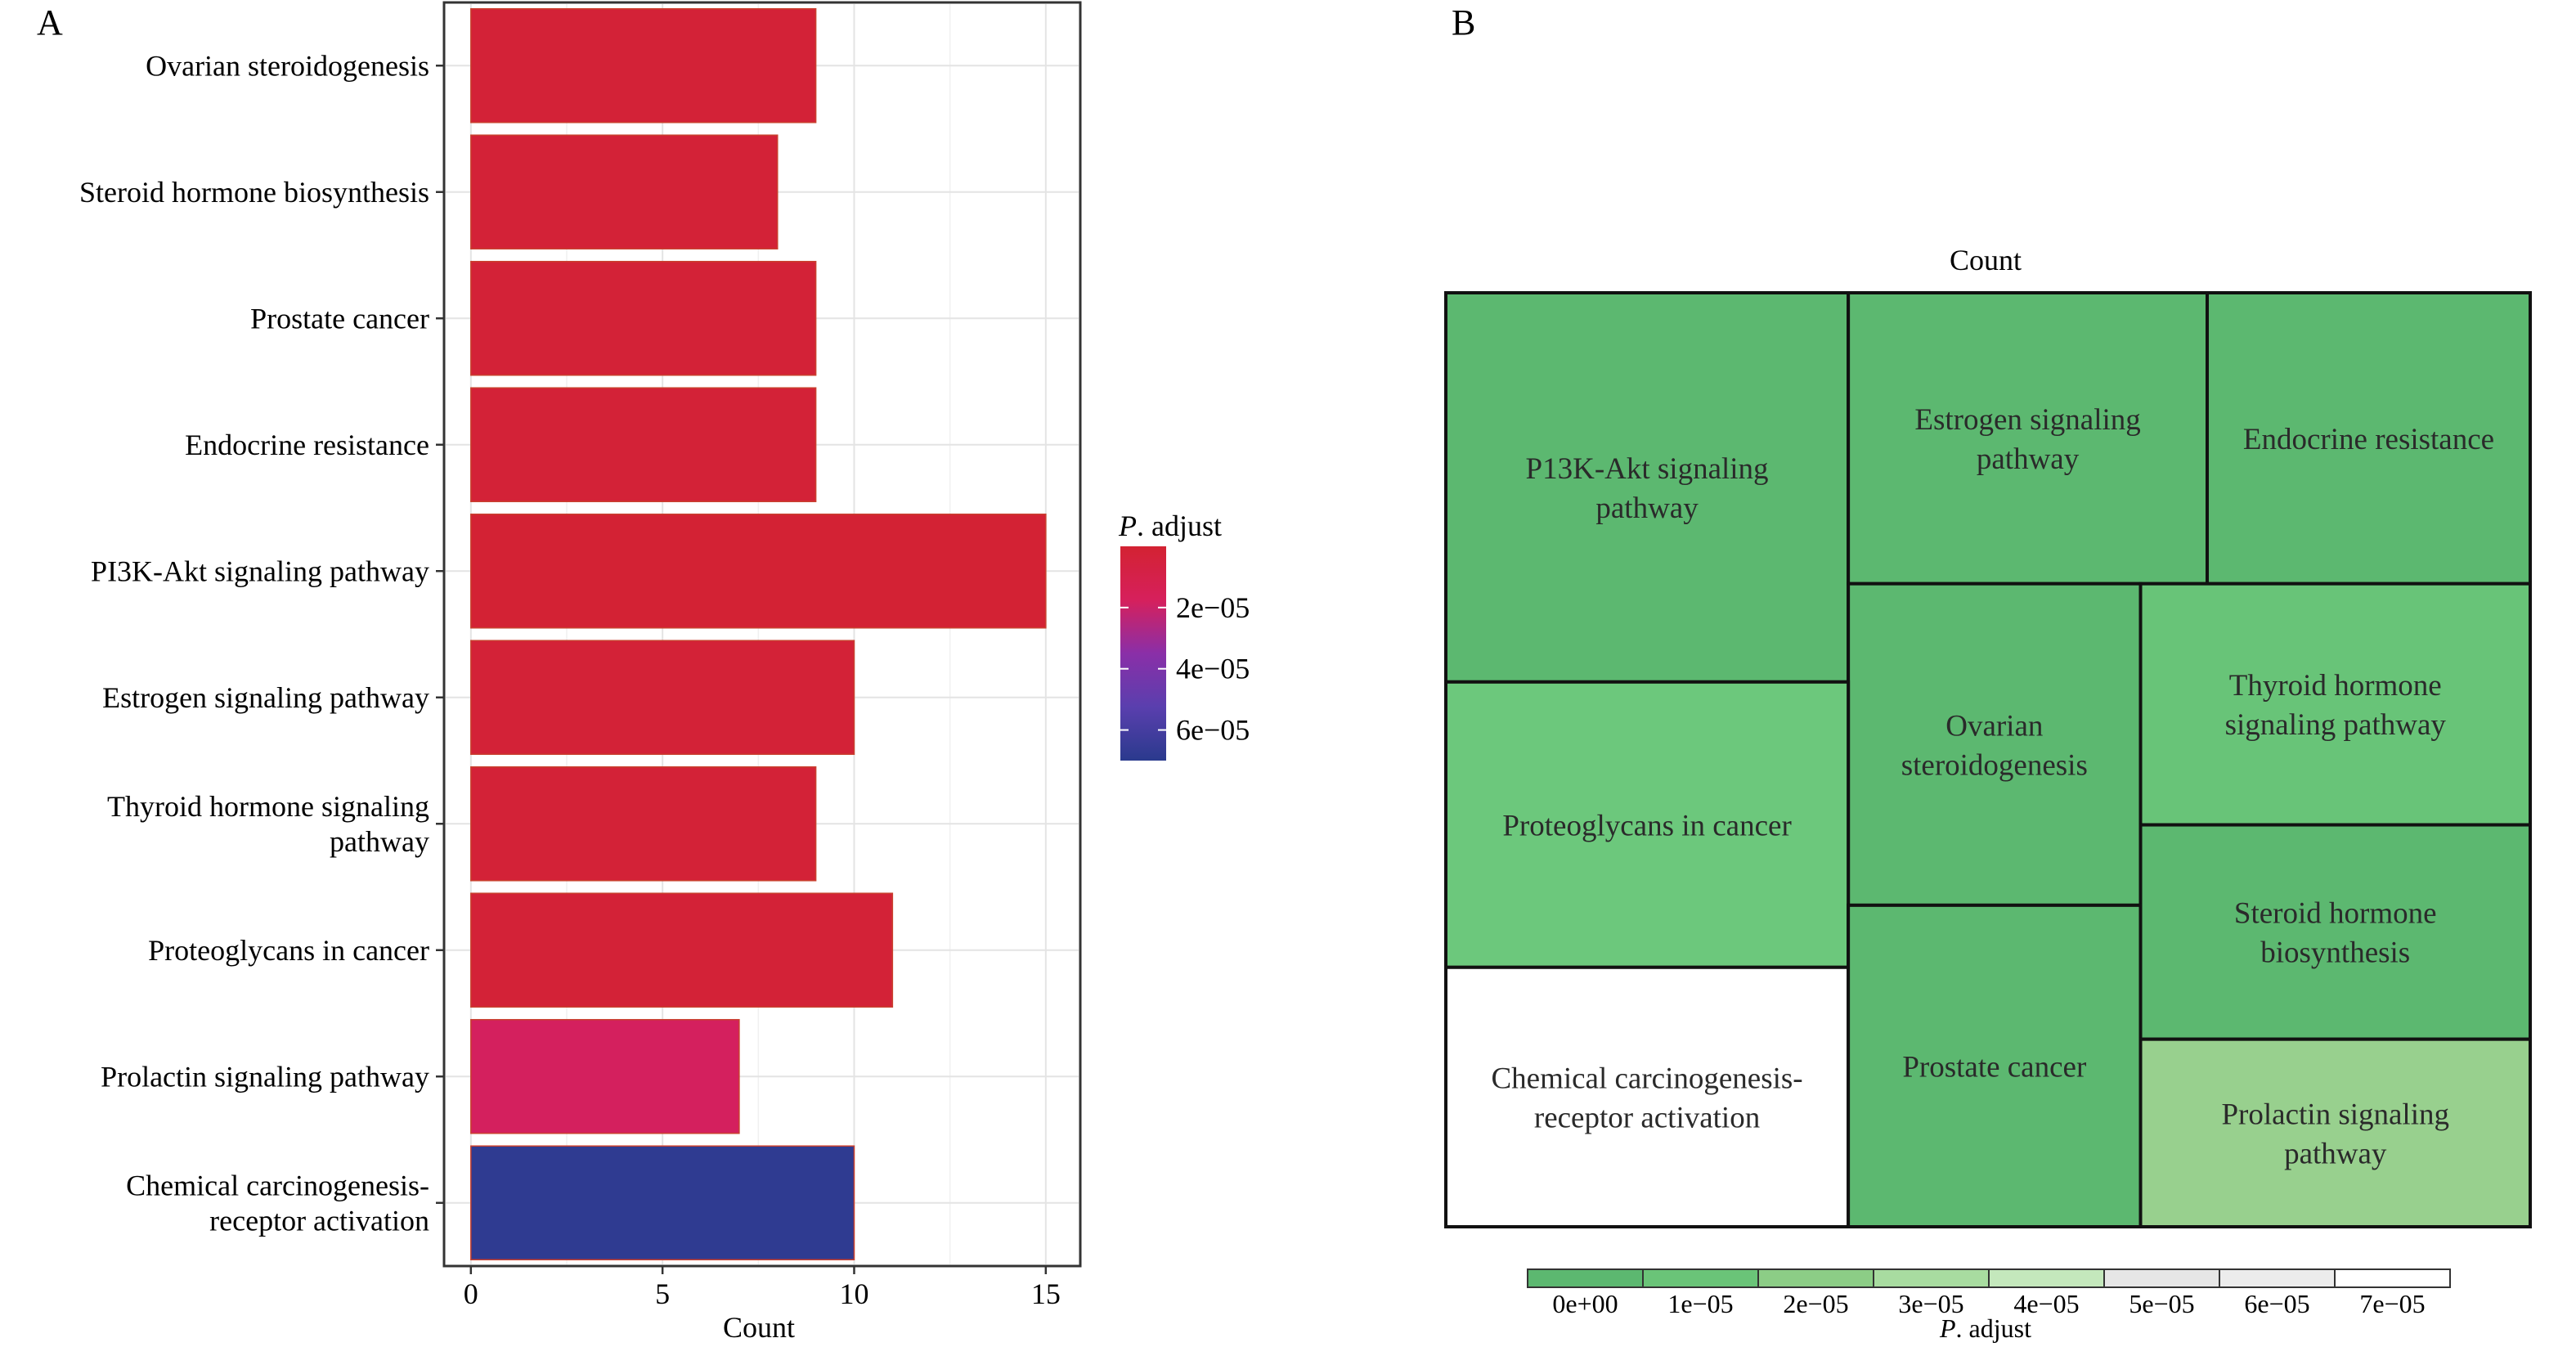 Image resolution: width=2576 pixels, height=1347 pixels. Describe the element at coordinates (339, 318) in the screenshot. I see `category-label: Prostate cancer` at that location.